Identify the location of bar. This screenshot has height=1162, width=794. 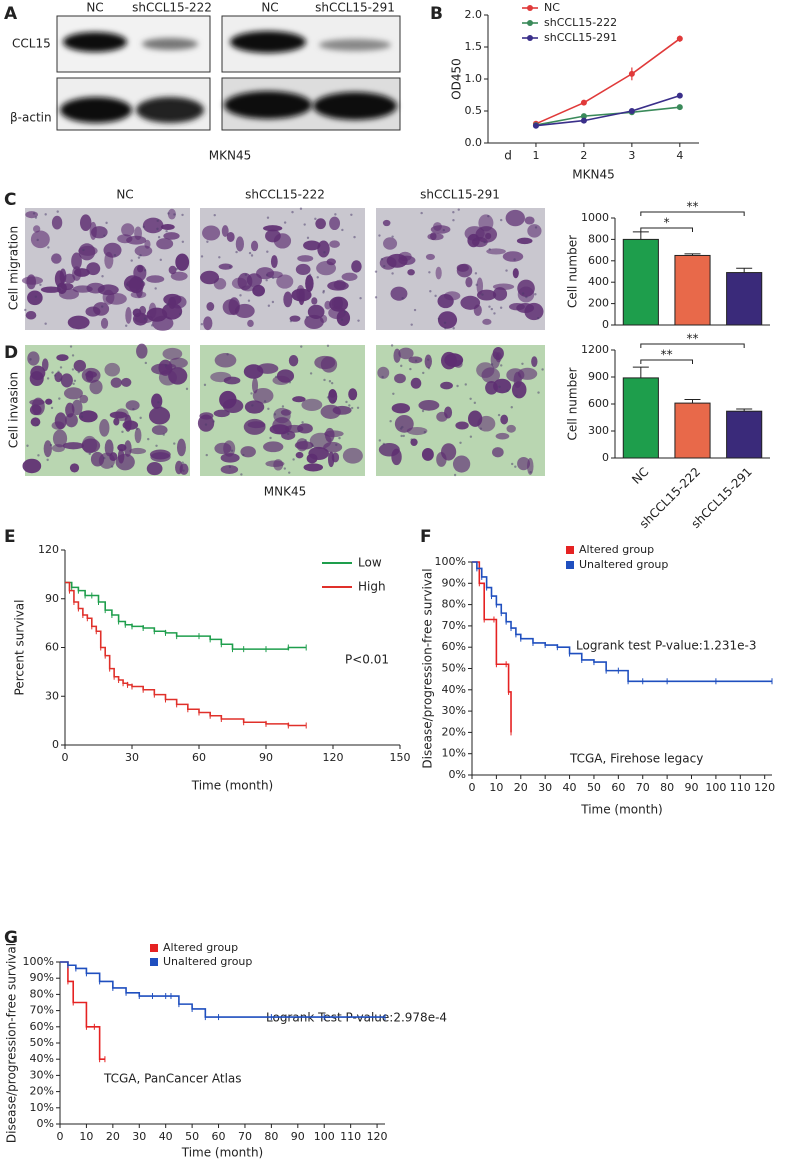
(692, 290).